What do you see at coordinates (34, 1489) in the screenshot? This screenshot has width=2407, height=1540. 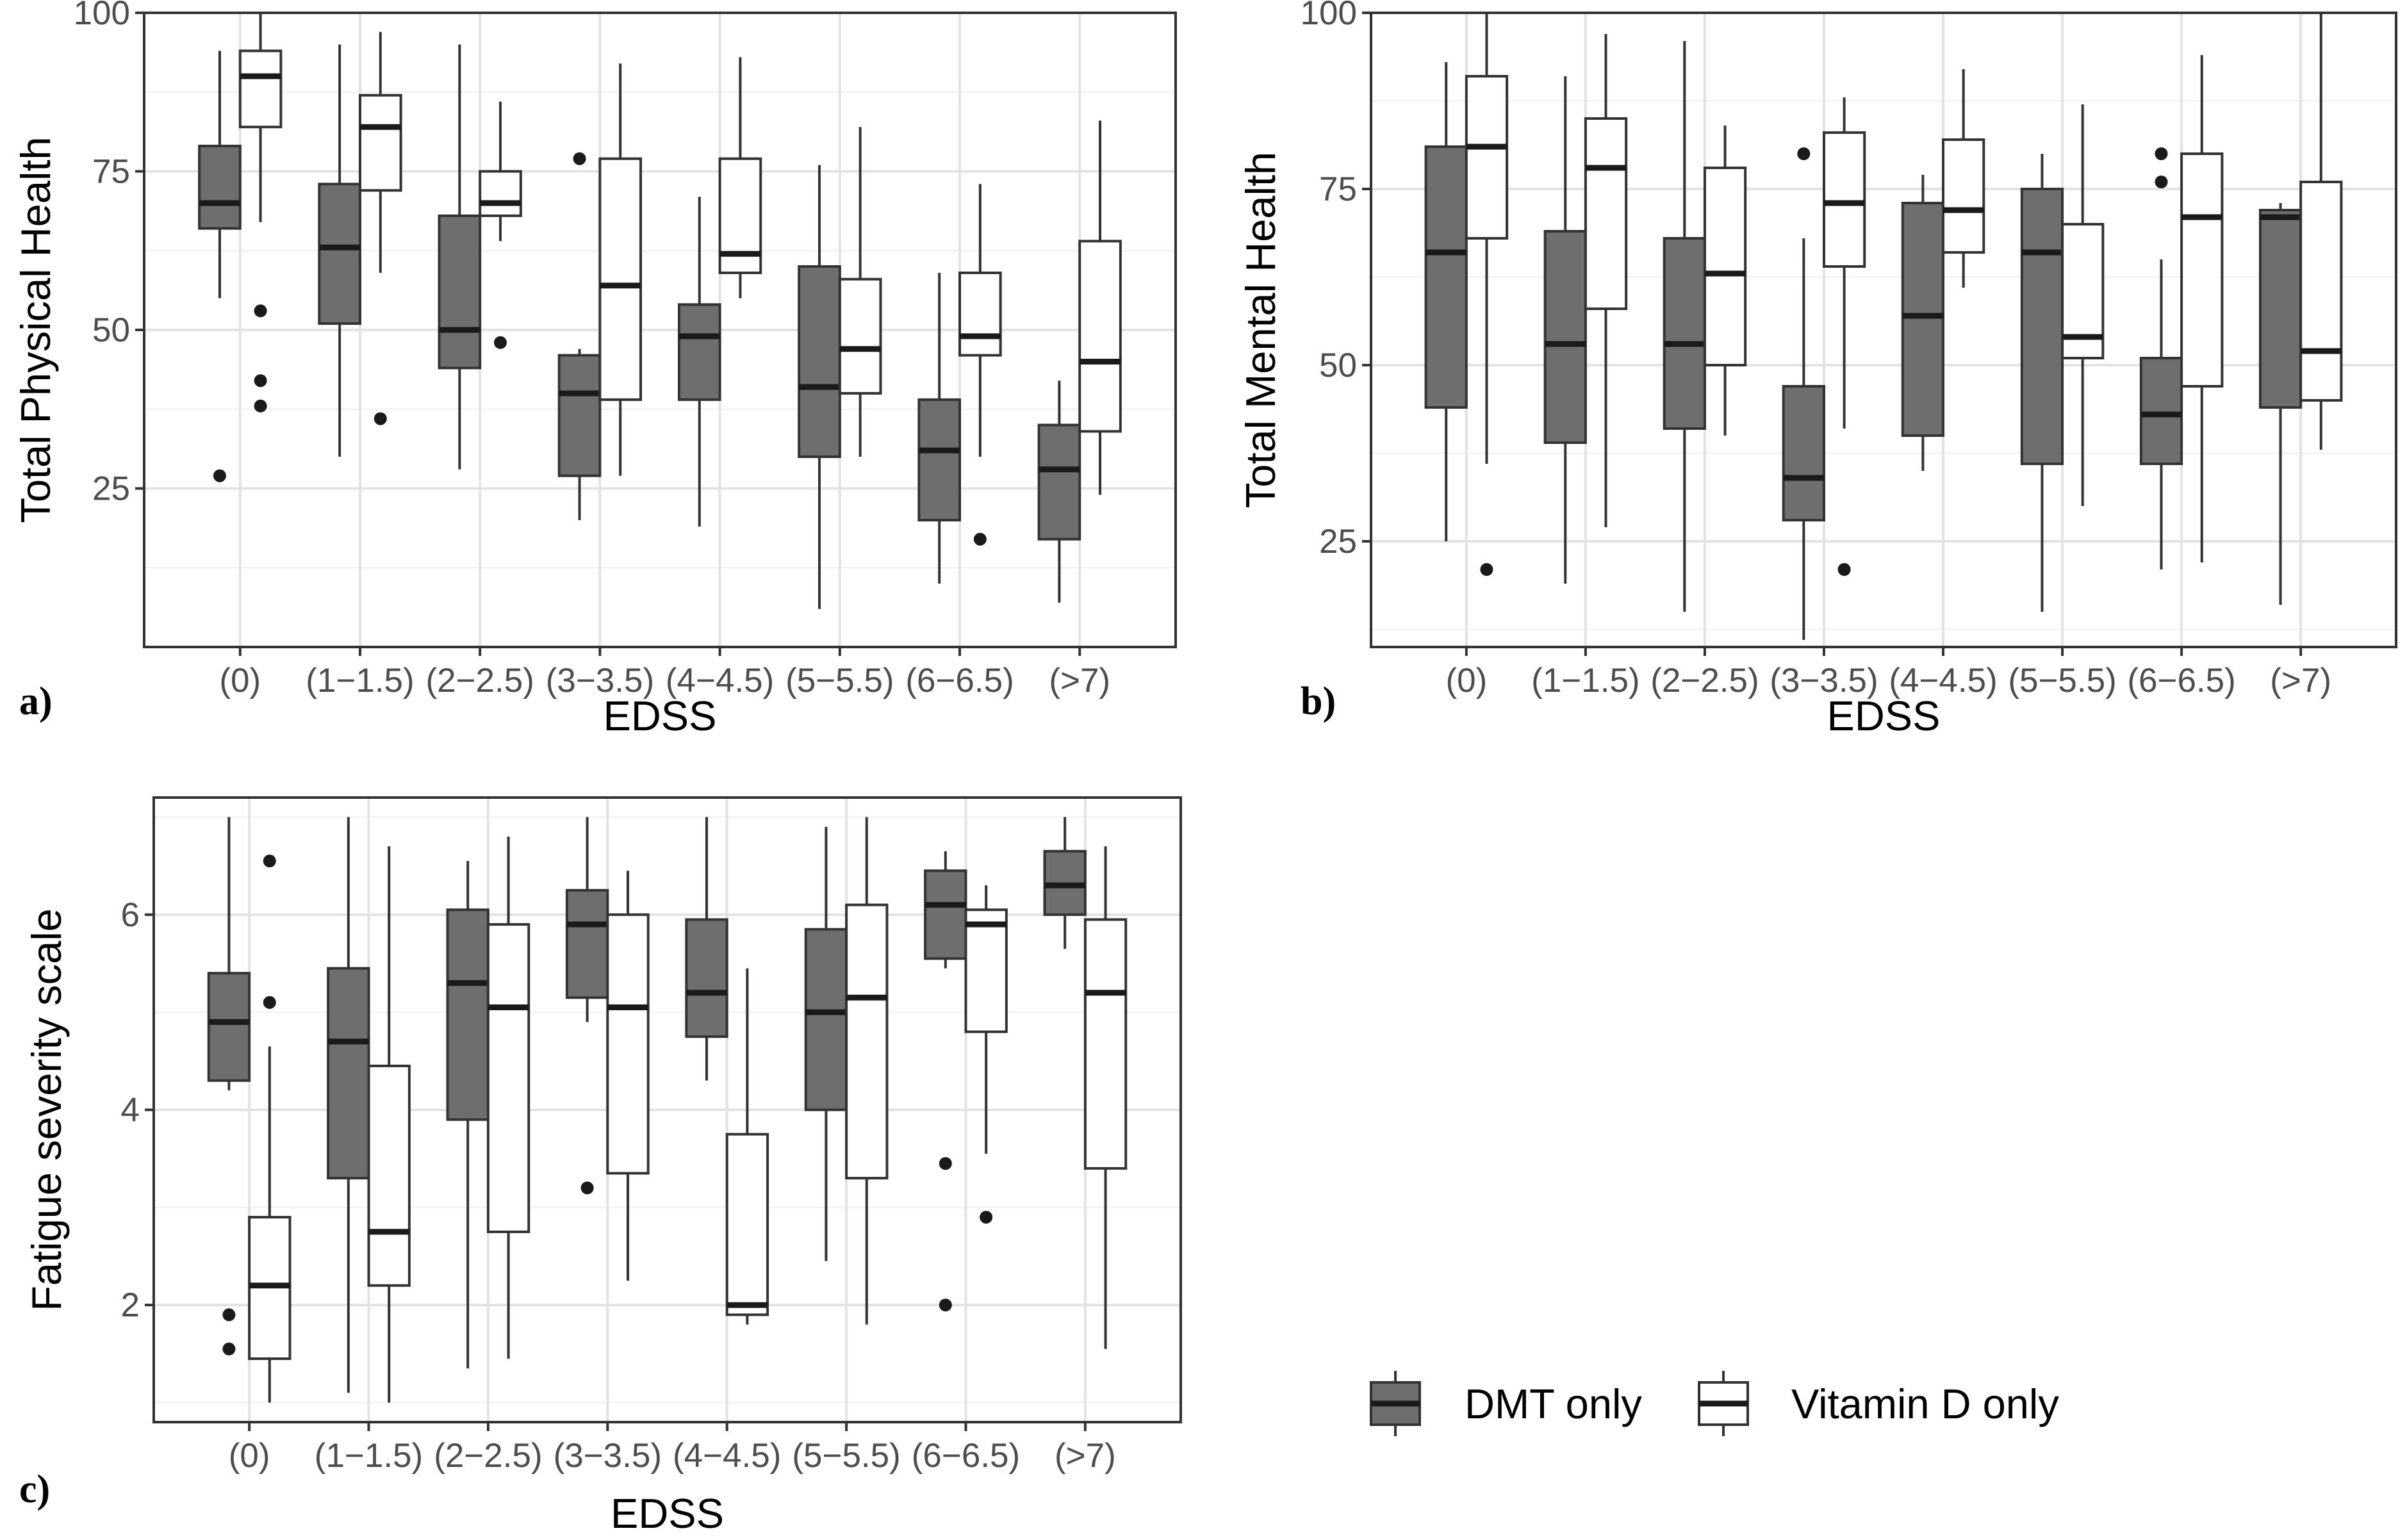 I see `panel-tag: c)` at bounding box center [34, 1489].